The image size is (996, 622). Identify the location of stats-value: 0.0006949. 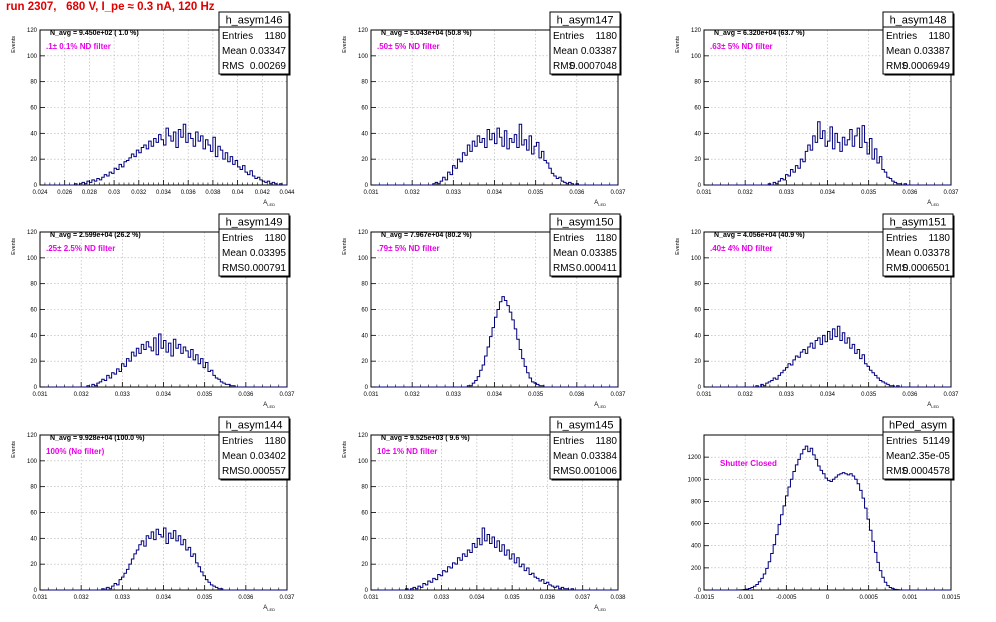
(927, 66).